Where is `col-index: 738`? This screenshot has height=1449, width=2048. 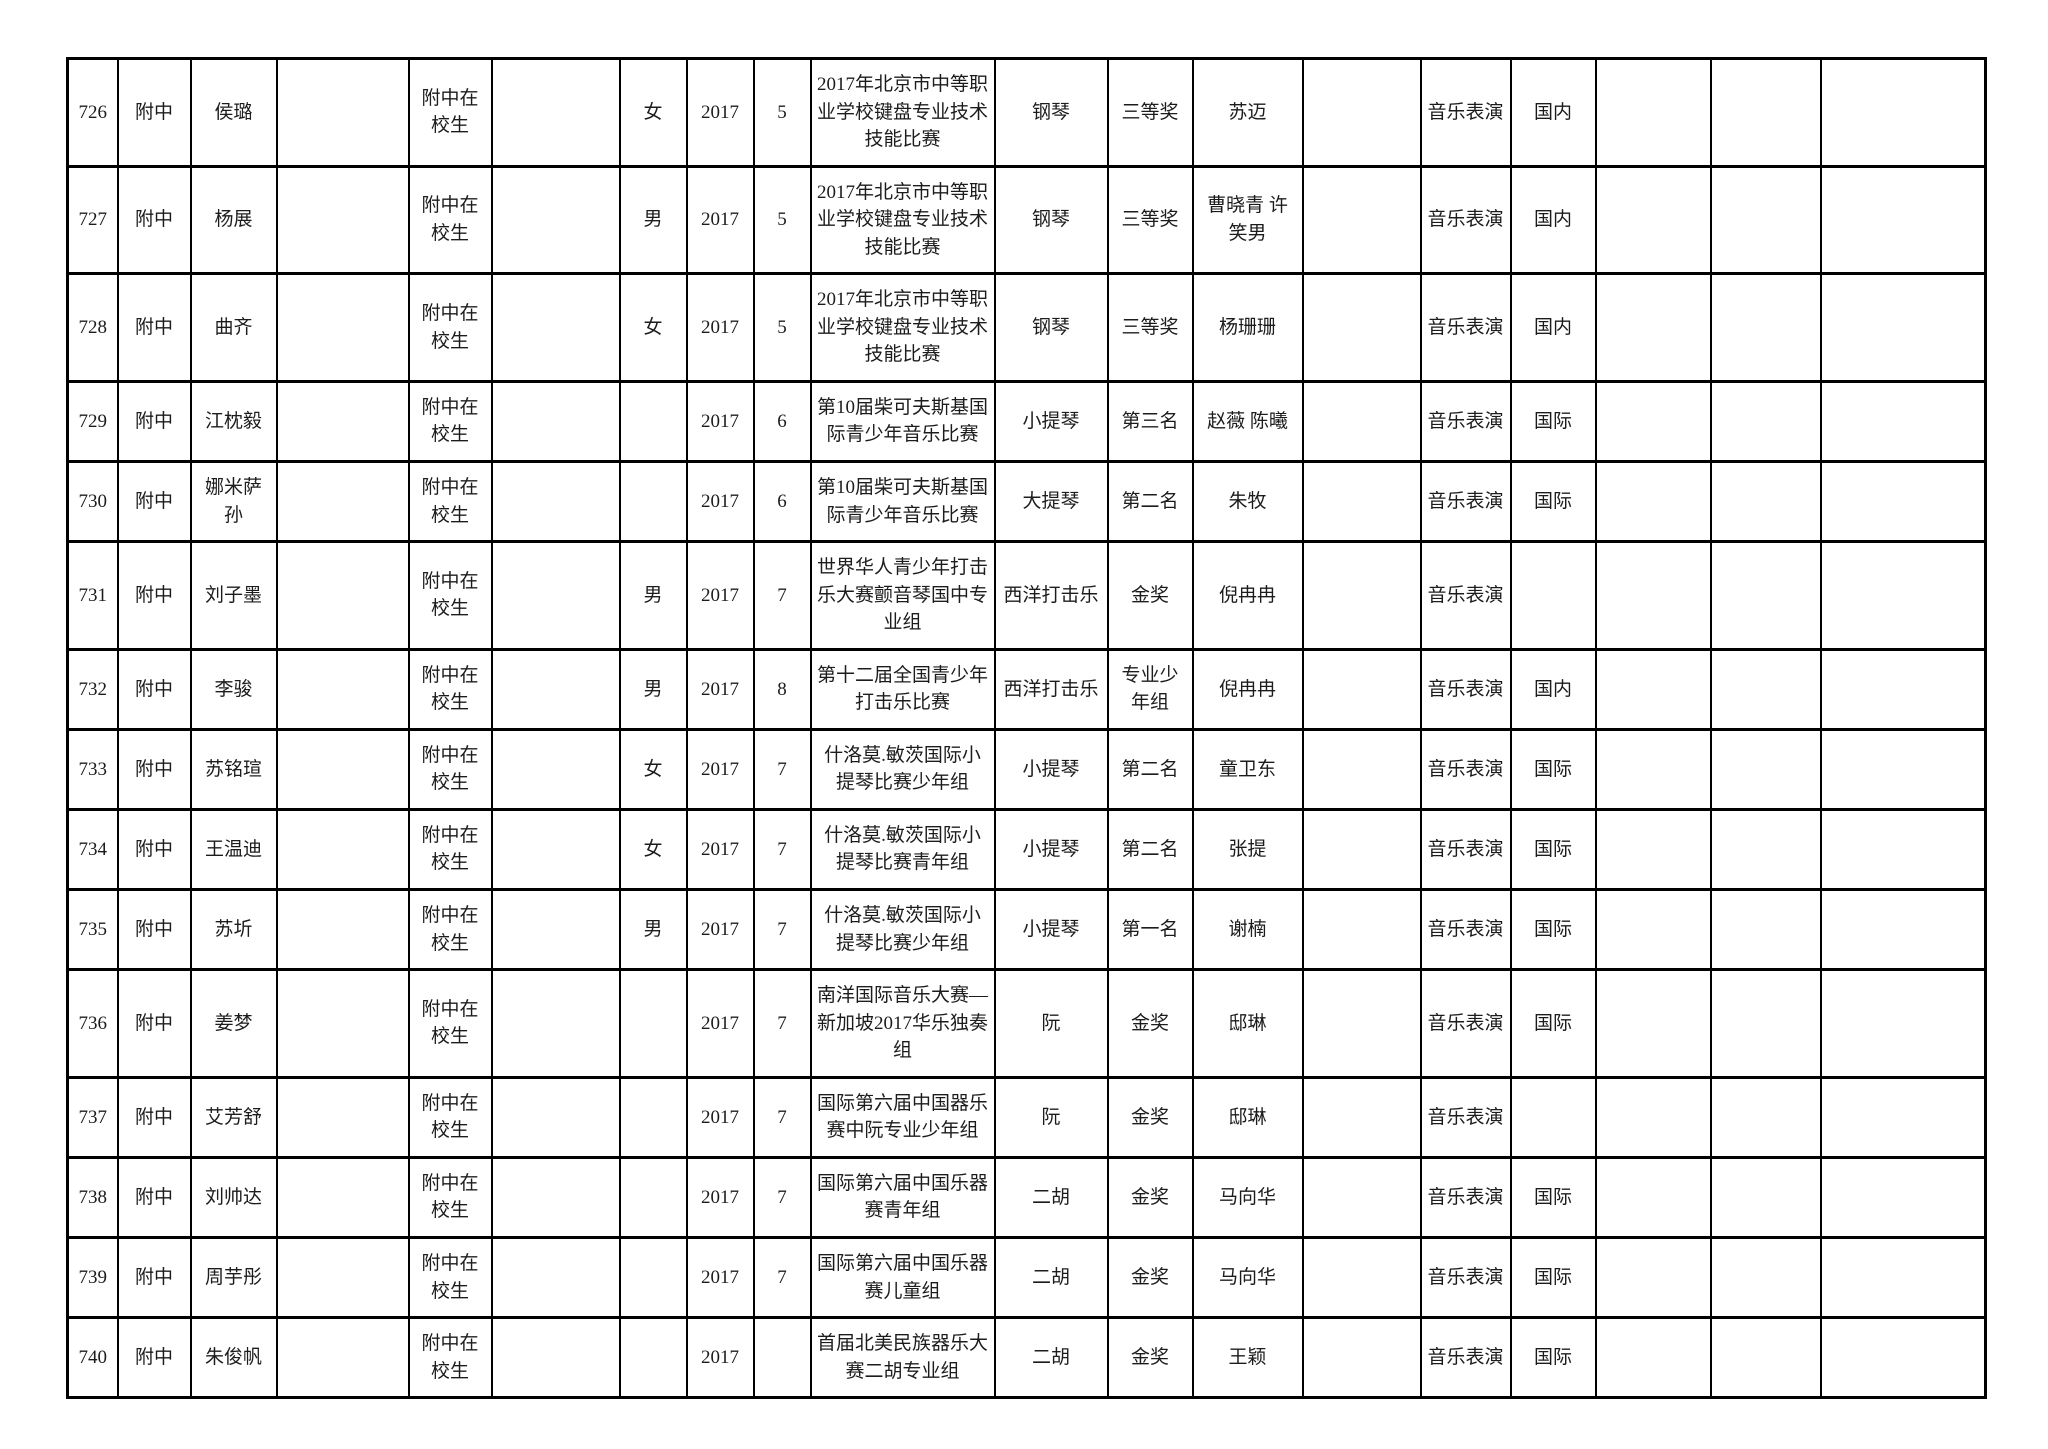
col-index: 738 is located at coordinates (92, 1197).